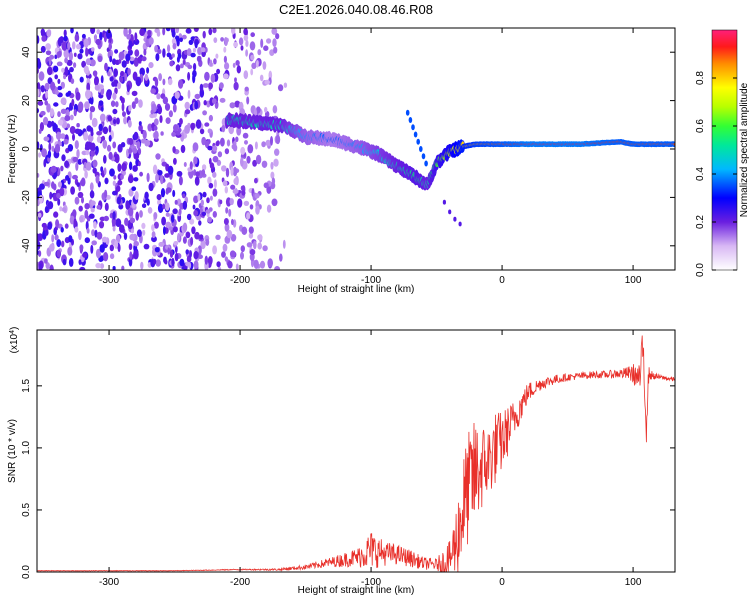  I want to click on y-tick-label: 1.0, so click(26, 448).